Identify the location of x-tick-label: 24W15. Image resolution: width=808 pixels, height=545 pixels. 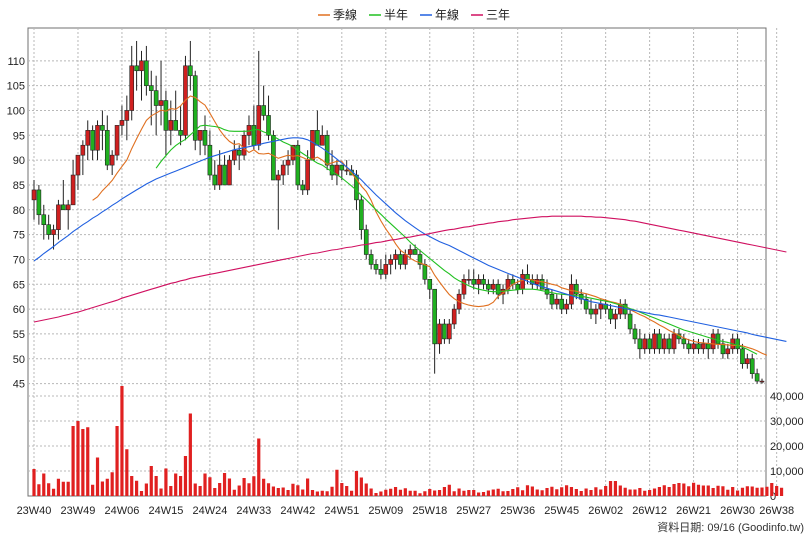
(165, 511).